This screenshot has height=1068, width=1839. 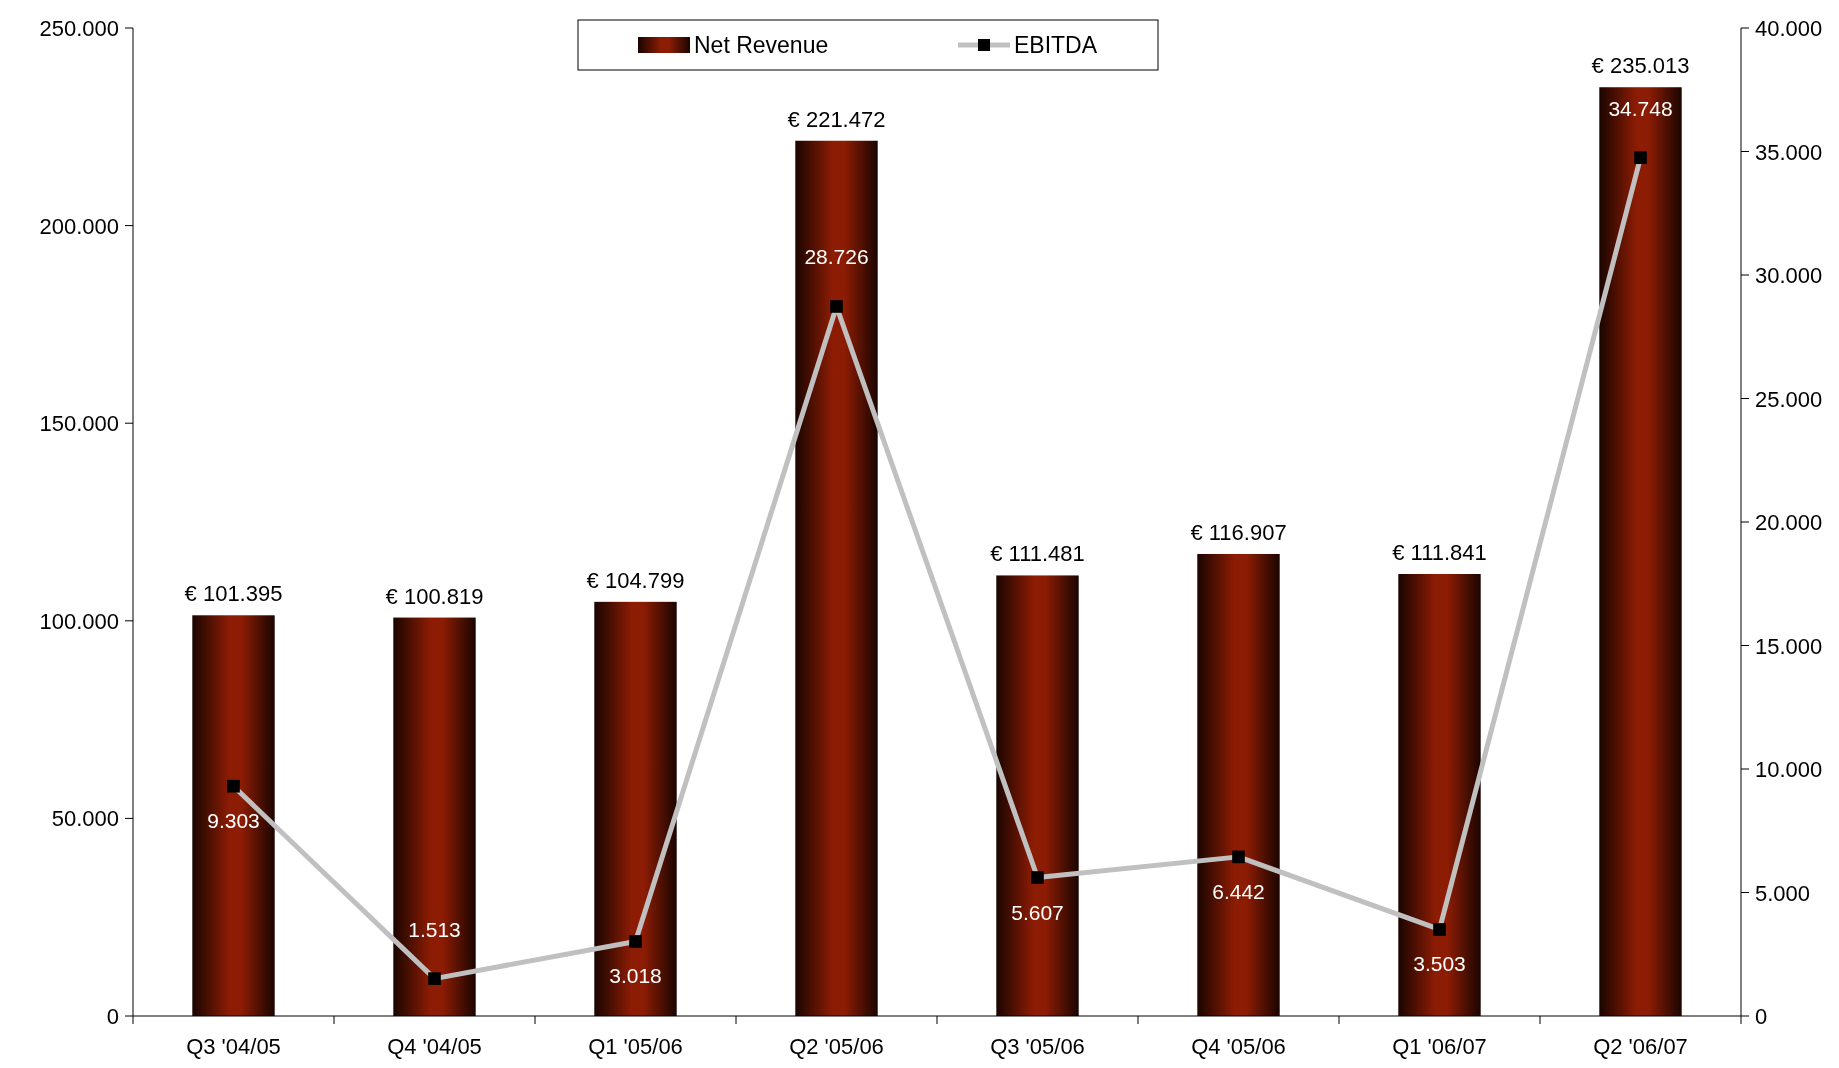 What do you see at coordinates (79, 621) in the screenshot?
I see `y-tick-label: 100.000` at bounding box center [79, 621].